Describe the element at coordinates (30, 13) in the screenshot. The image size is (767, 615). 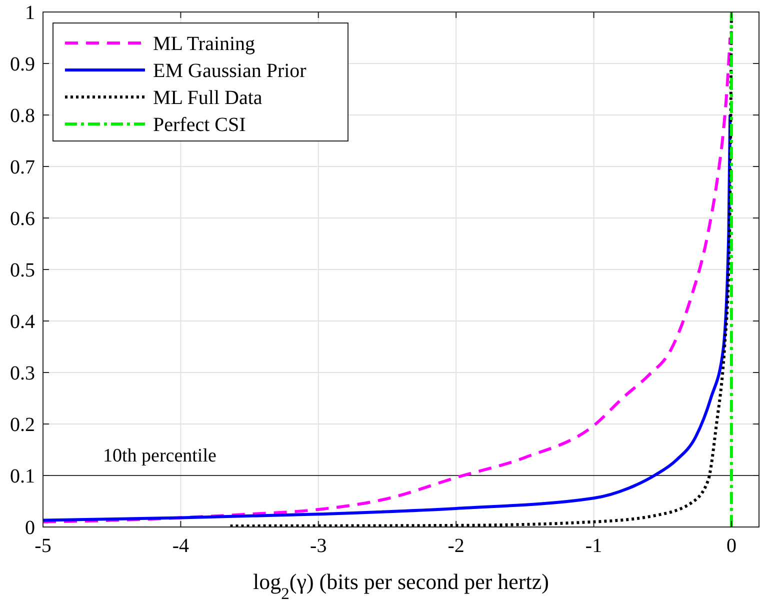
I see `y-tick-label: 1` at that location.